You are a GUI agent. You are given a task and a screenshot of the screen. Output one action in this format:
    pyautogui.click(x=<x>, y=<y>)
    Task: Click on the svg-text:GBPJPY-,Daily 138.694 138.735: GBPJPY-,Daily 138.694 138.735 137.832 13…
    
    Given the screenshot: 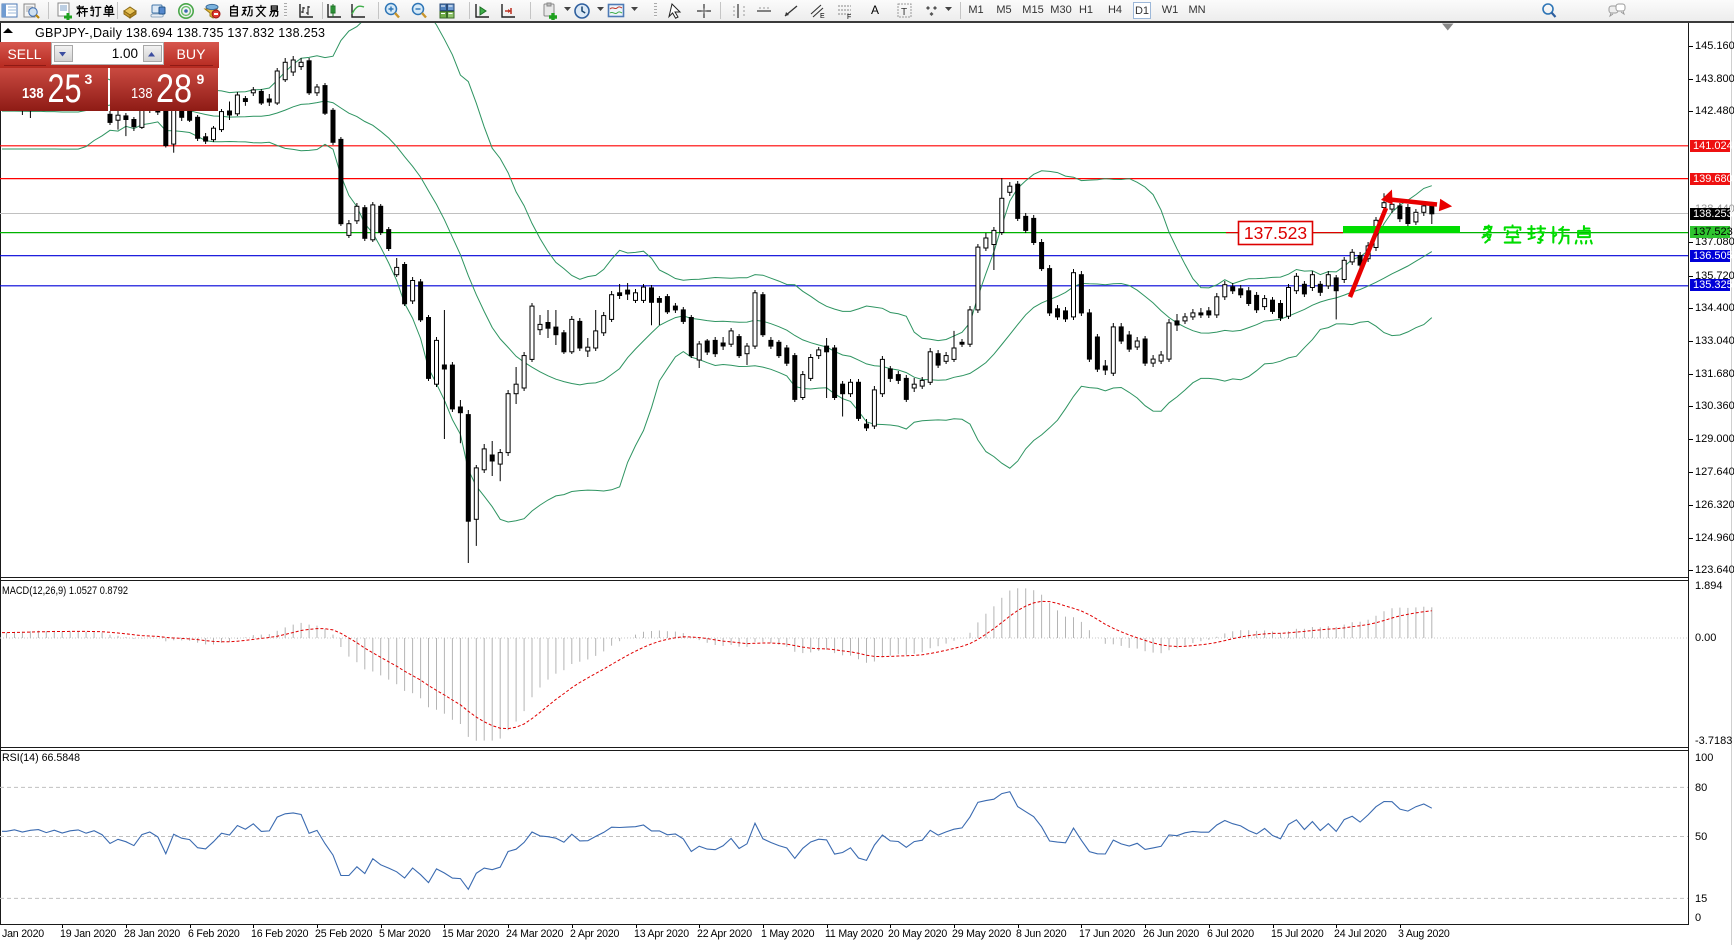 What is the action you would take?
    pyautogui.click(x=180, y=33)
    